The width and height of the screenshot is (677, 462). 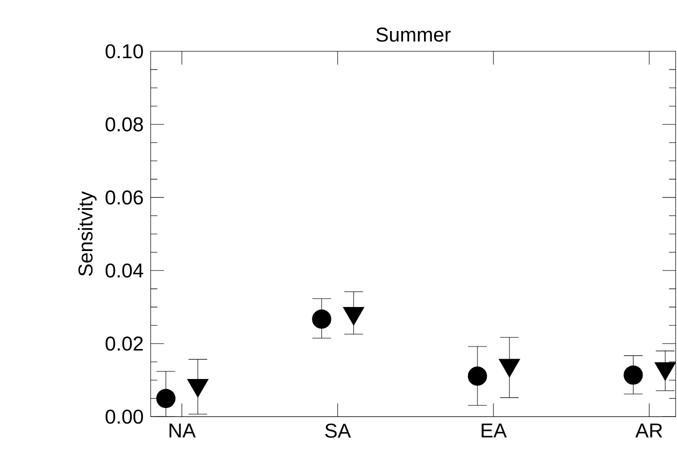 What do you see at coordinates (87, 233) in the screenshot?
I see `y-axis-title: Sensitvity` at bounding box center [87, 233].